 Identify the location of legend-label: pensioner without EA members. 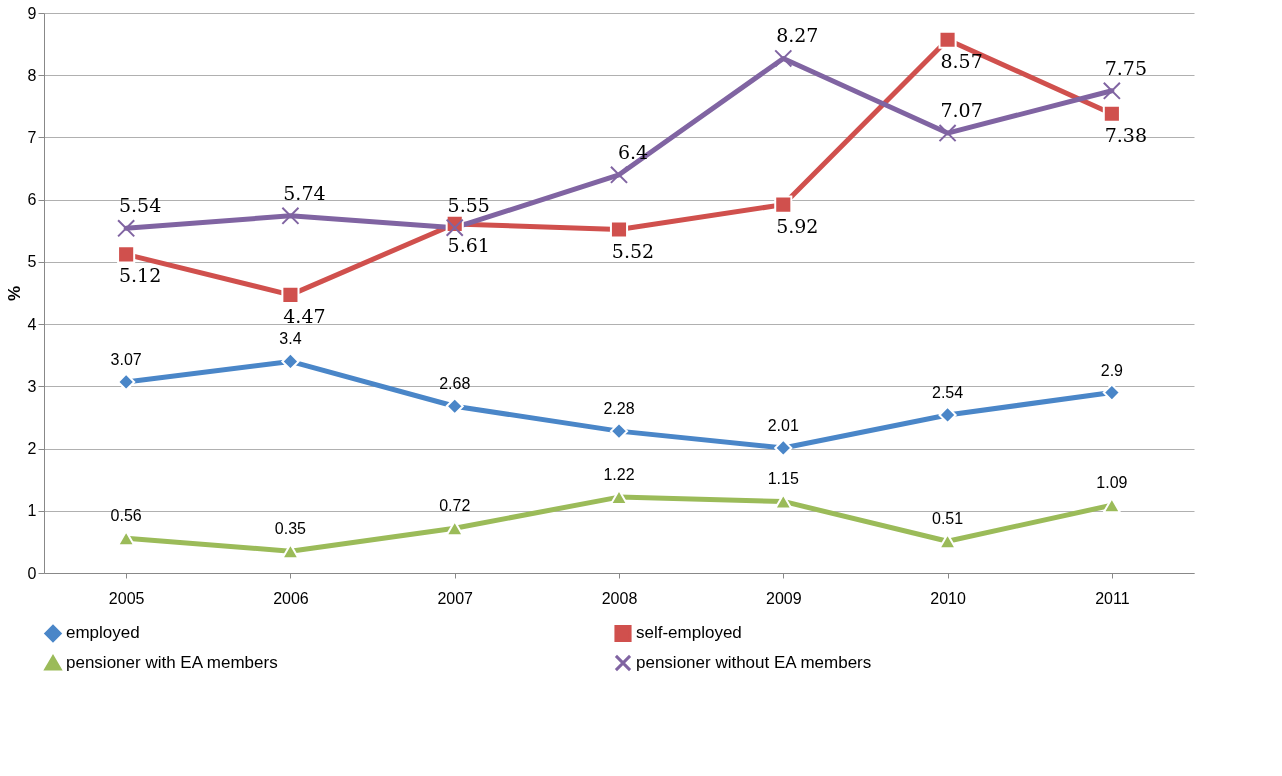
(754, 662).